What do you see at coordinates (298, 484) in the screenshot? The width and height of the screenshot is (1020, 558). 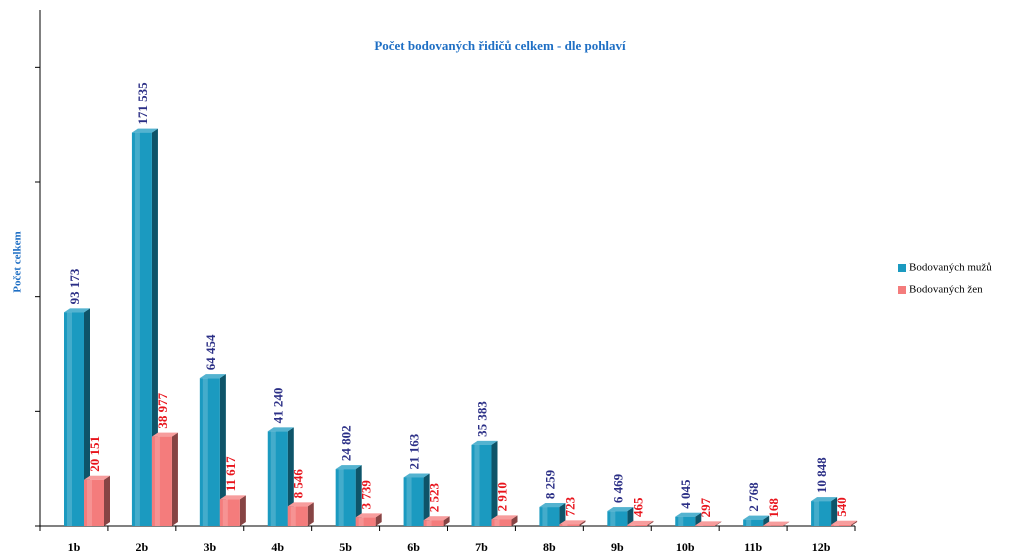 I see `value-label: 8 546` at bounding box center [298, 484].